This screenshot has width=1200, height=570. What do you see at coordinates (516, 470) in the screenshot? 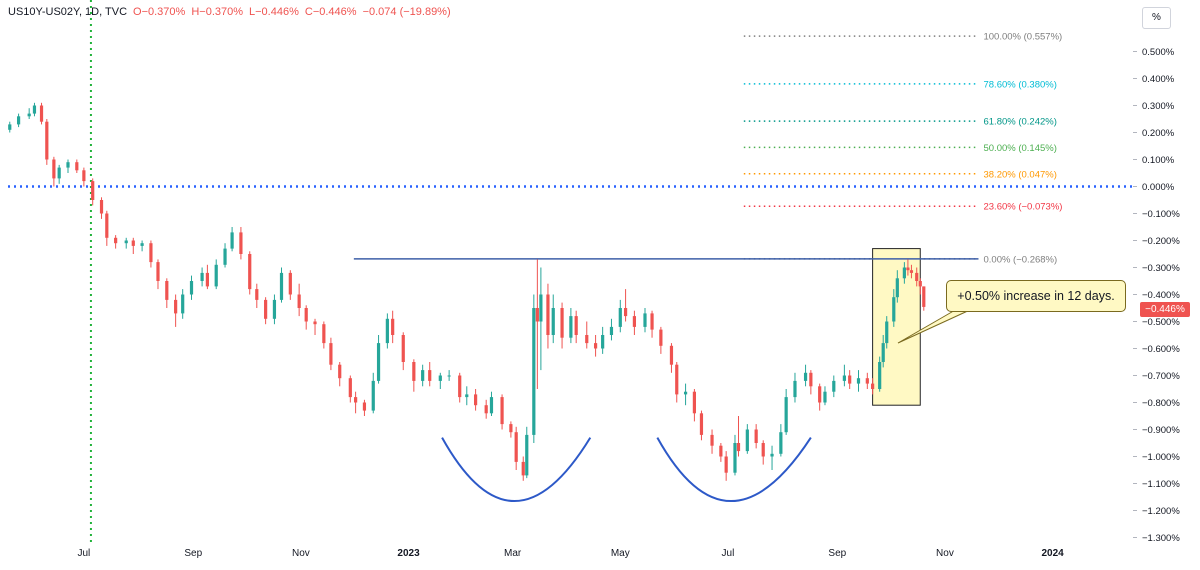
I see `pattern-arc` at bounding box center [516, 470].